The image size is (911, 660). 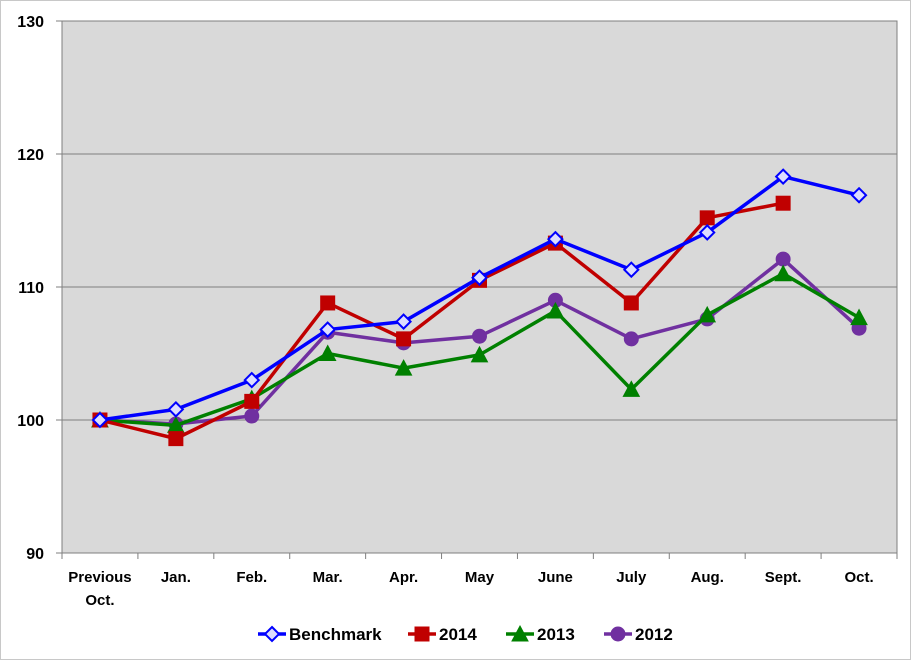 I want to click on legend-label: Benchmark, so click(x=335, y=634).